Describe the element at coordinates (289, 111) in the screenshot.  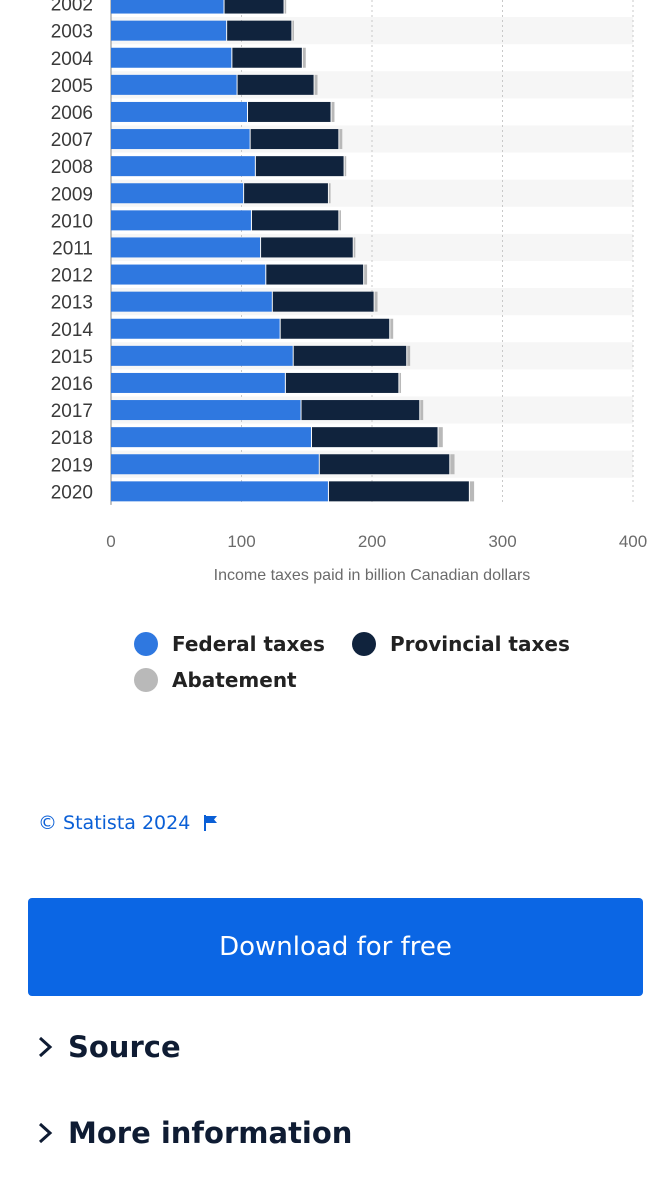
I see `bar-provincial-2006` at that location.